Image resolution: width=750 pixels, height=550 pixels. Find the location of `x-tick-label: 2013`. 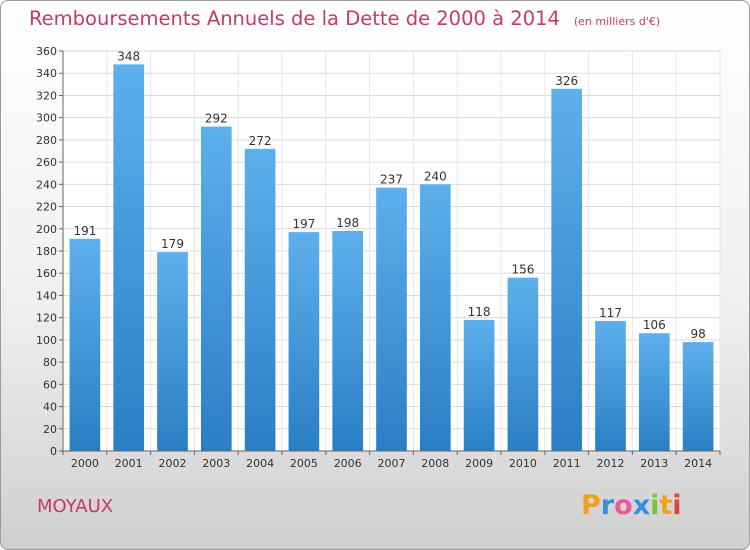

x-tick-label: 2013 is located at coordinates (654, 463).